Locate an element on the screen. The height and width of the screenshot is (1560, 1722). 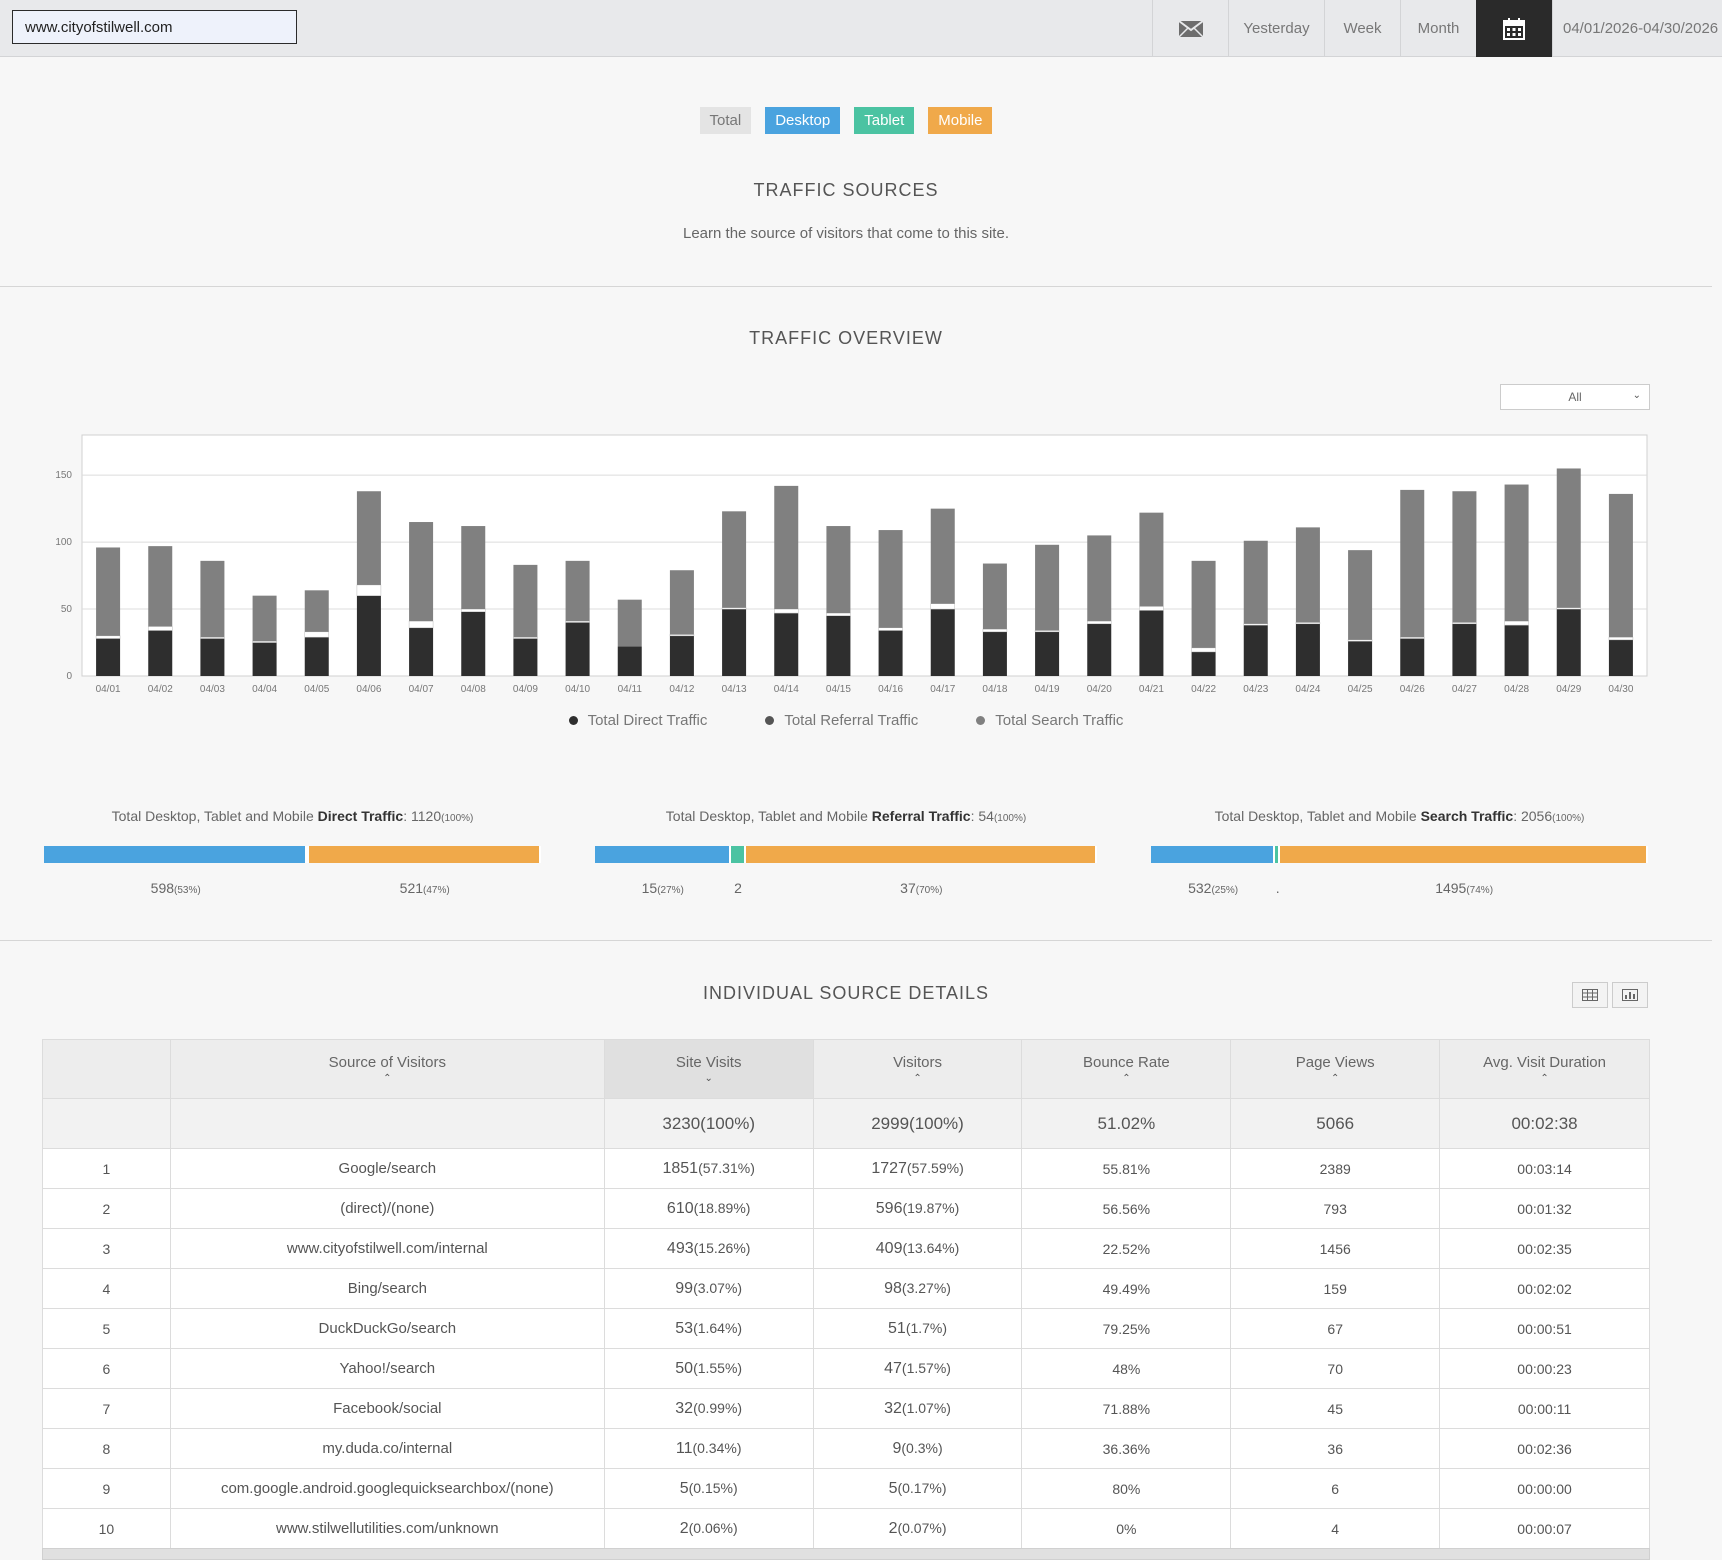
distribution-pct: (100%) is located at coordinates (457, 818).